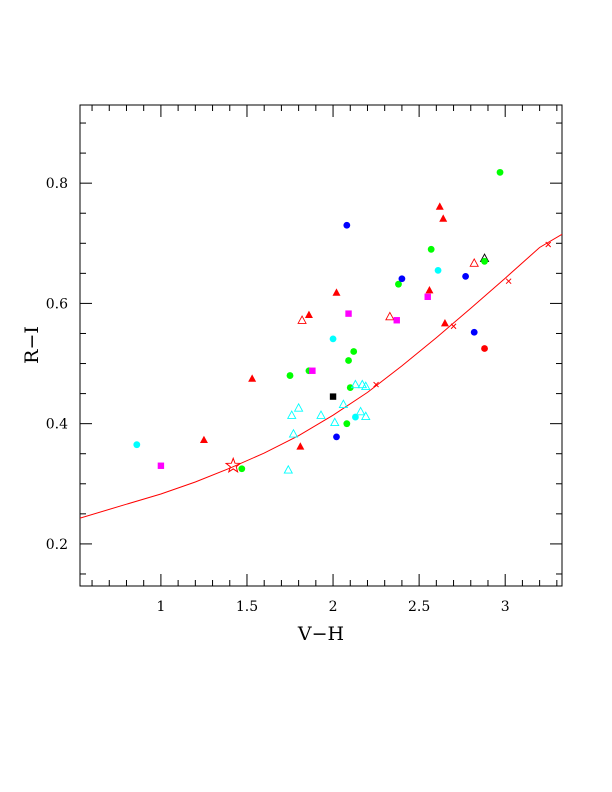 This screenshot has width=612, height=792. Describe the element at coordinates (57, 304) in the screenshot. I see `y-tick-label: 0.6` at that location.